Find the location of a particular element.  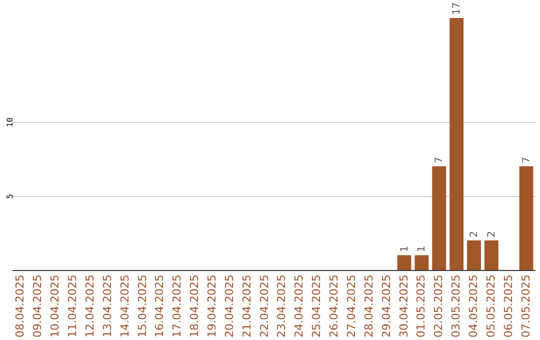

x-tick-label: 13.04.2025 is located at coordinates (107, 306).